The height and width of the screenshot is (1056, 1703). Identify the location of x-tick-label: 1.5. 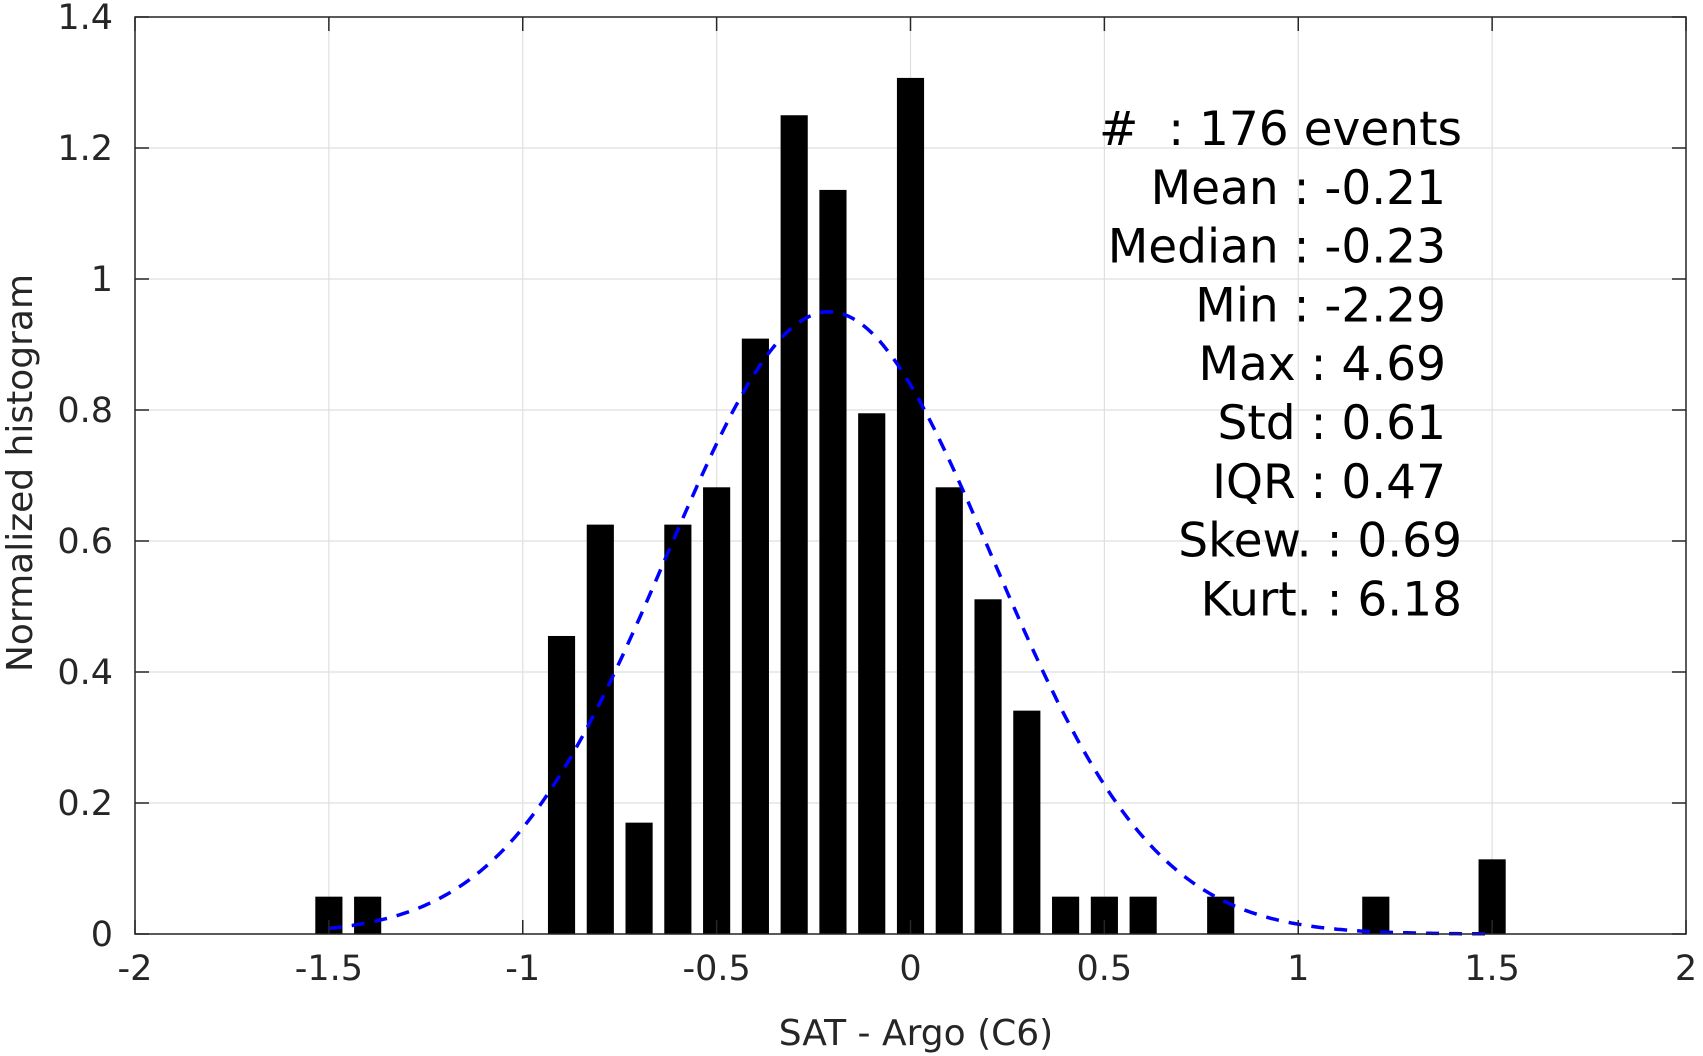
(1492, 969).